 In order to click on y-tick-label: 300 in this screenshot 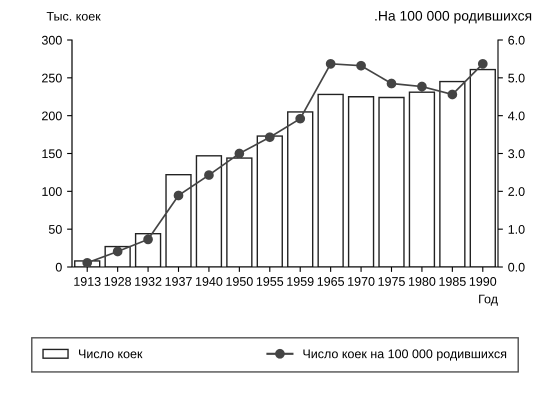, I will do `click(52, 40)`.